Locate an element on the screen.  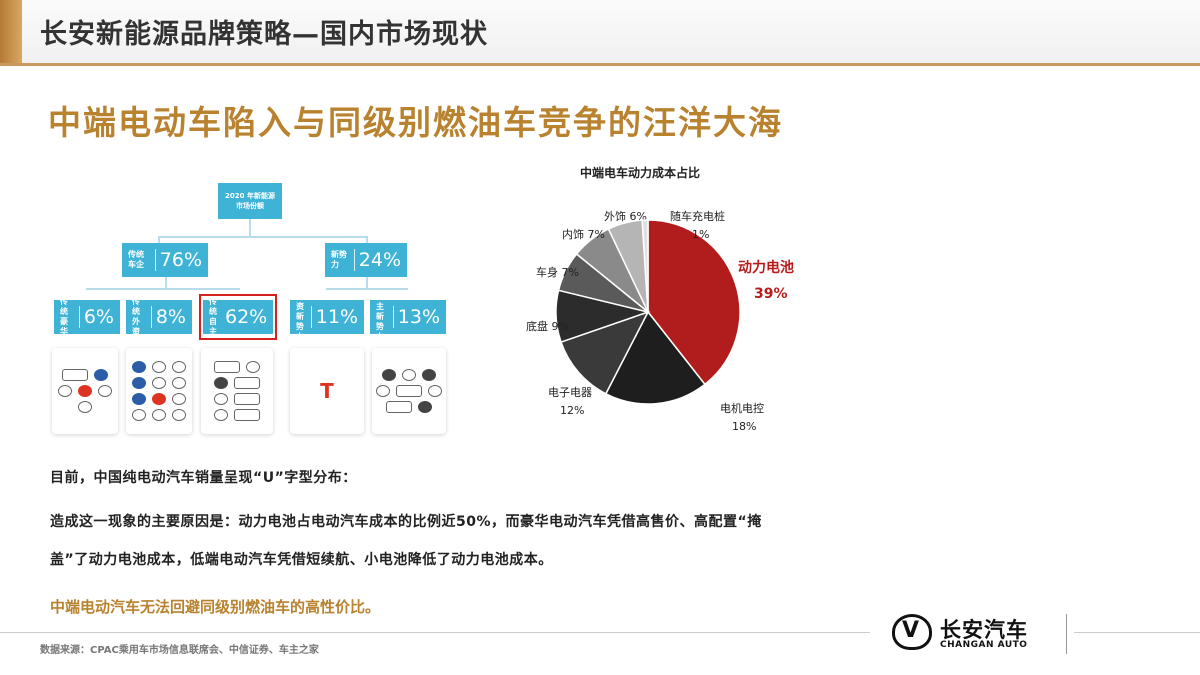
tree-root-line1: 2020 年新能源 is located at coordinates (250, 196).